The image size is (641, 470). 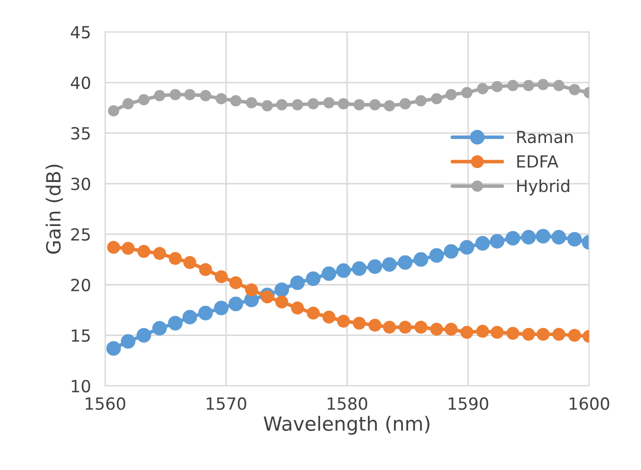 What do you see at coordinates (80, 83) in the screenshot?
I see `y-tick-label: 40` at bounding box center [80, 83].